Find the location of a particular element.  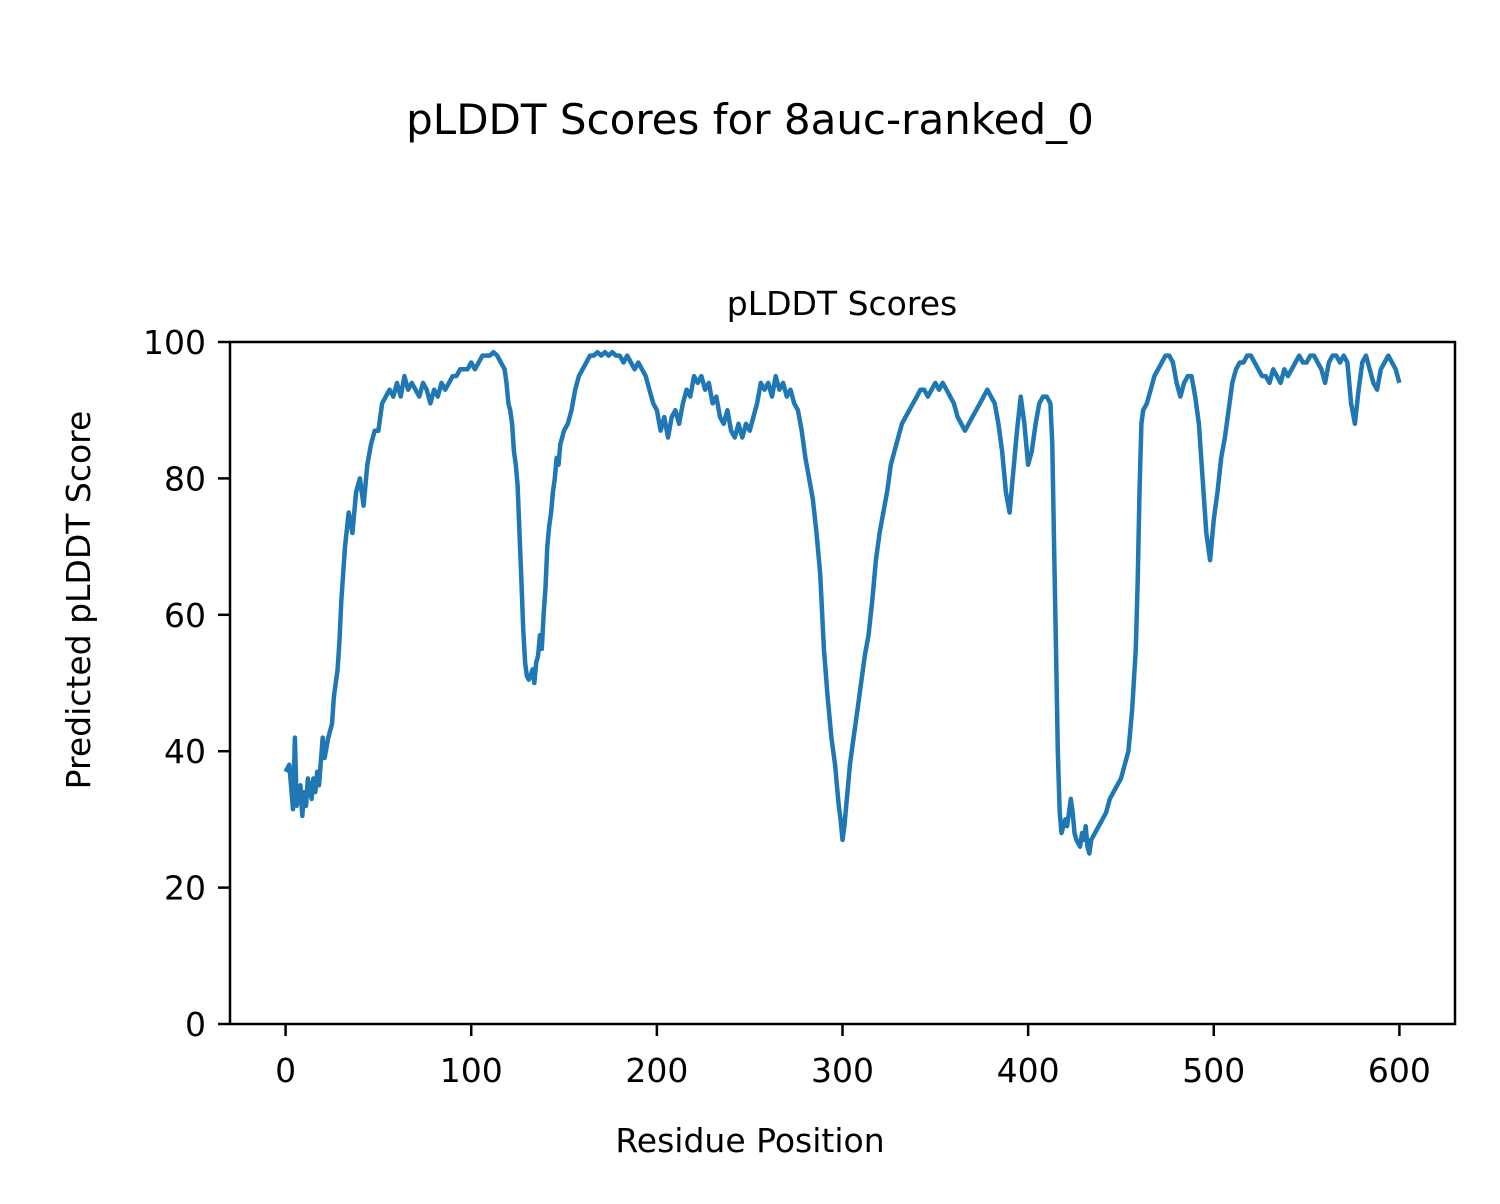

y-axis-label: Predicted pLDDT Score is located at coordinates (78, 600).